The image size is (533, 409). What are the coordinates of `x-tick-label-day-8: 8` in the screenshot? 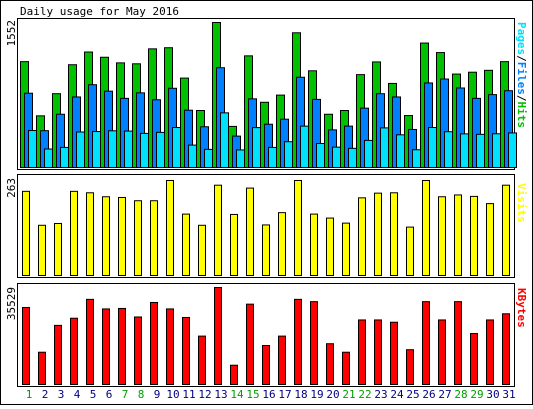 It's located at (141, 394).